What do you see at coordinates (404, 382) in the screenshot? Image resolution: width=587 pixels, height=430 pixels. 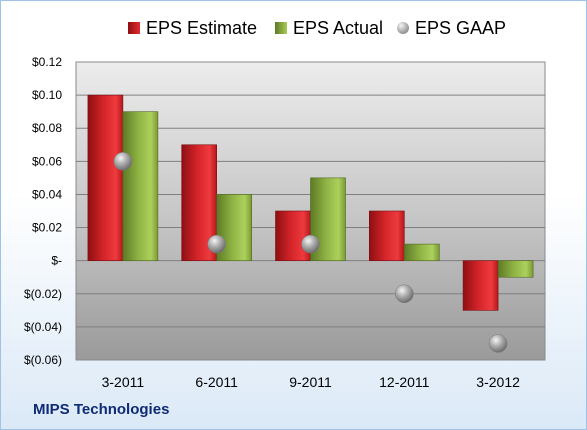 I see `x-tick-label: 12-2011` at bounding box center [404, 382].